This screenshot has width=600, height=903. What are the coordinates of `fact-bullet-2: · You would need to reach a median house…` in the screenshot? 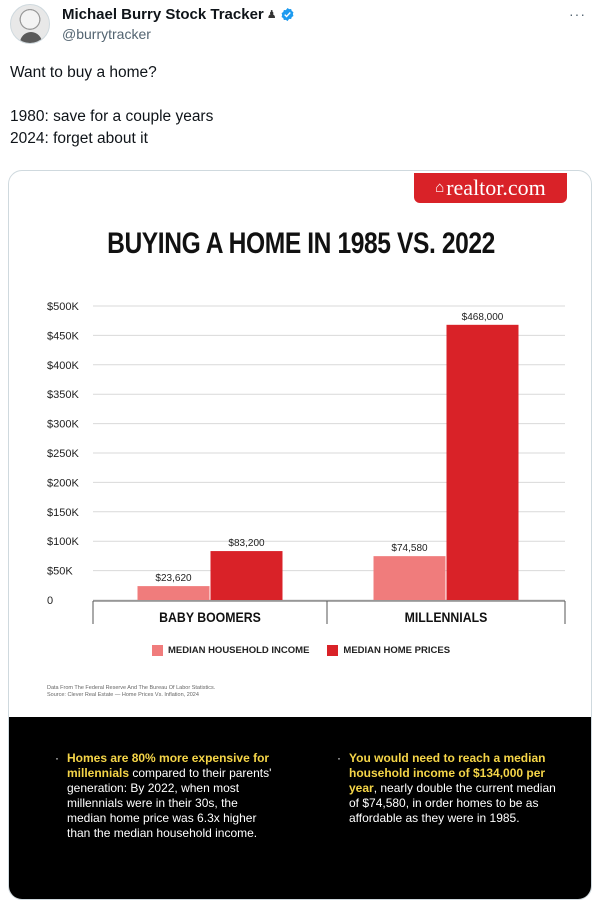 It's located at (448, 788).